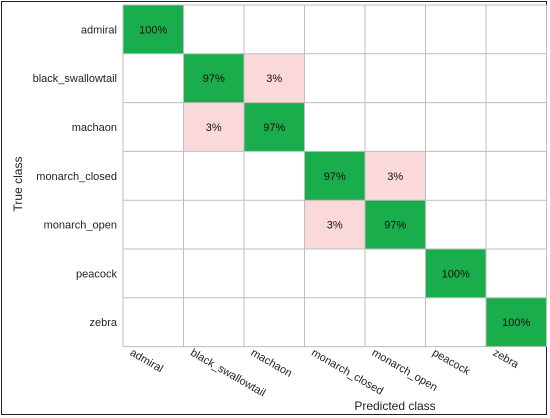 This screenshot has width=550, height=418. What do you see at coordinates (18, 184) in the screenshot?
I see `y-axis-title: True class` at bounding box center [18, 184].